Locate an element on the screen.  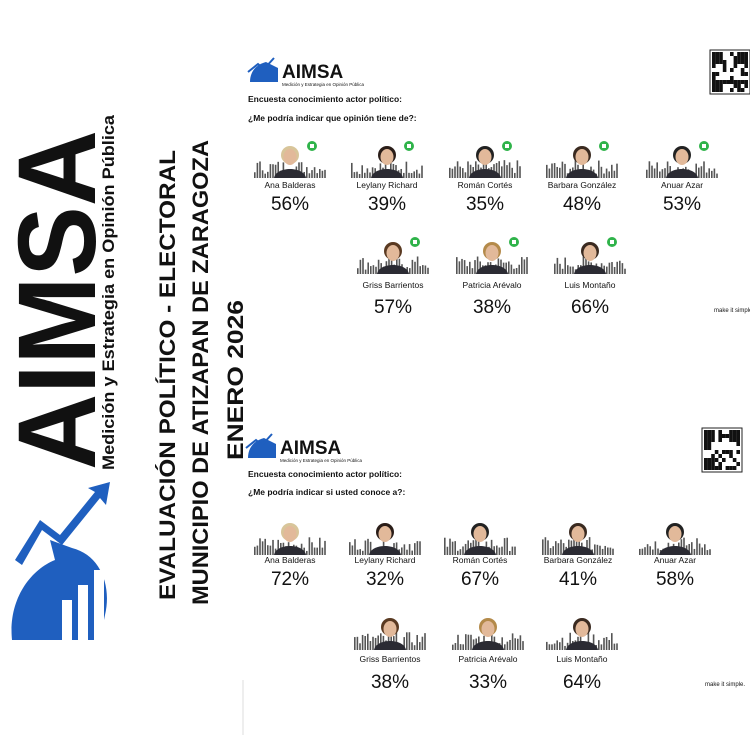
candidate-card: Ana Balderas 72% is located at coordinates (290, 556).